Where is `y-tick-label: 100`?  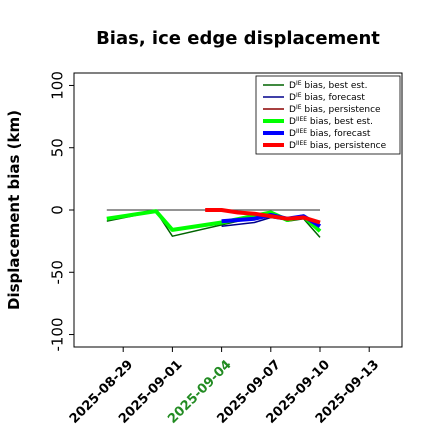 y-tick-label: 100 is located at coordinates (58, 85).